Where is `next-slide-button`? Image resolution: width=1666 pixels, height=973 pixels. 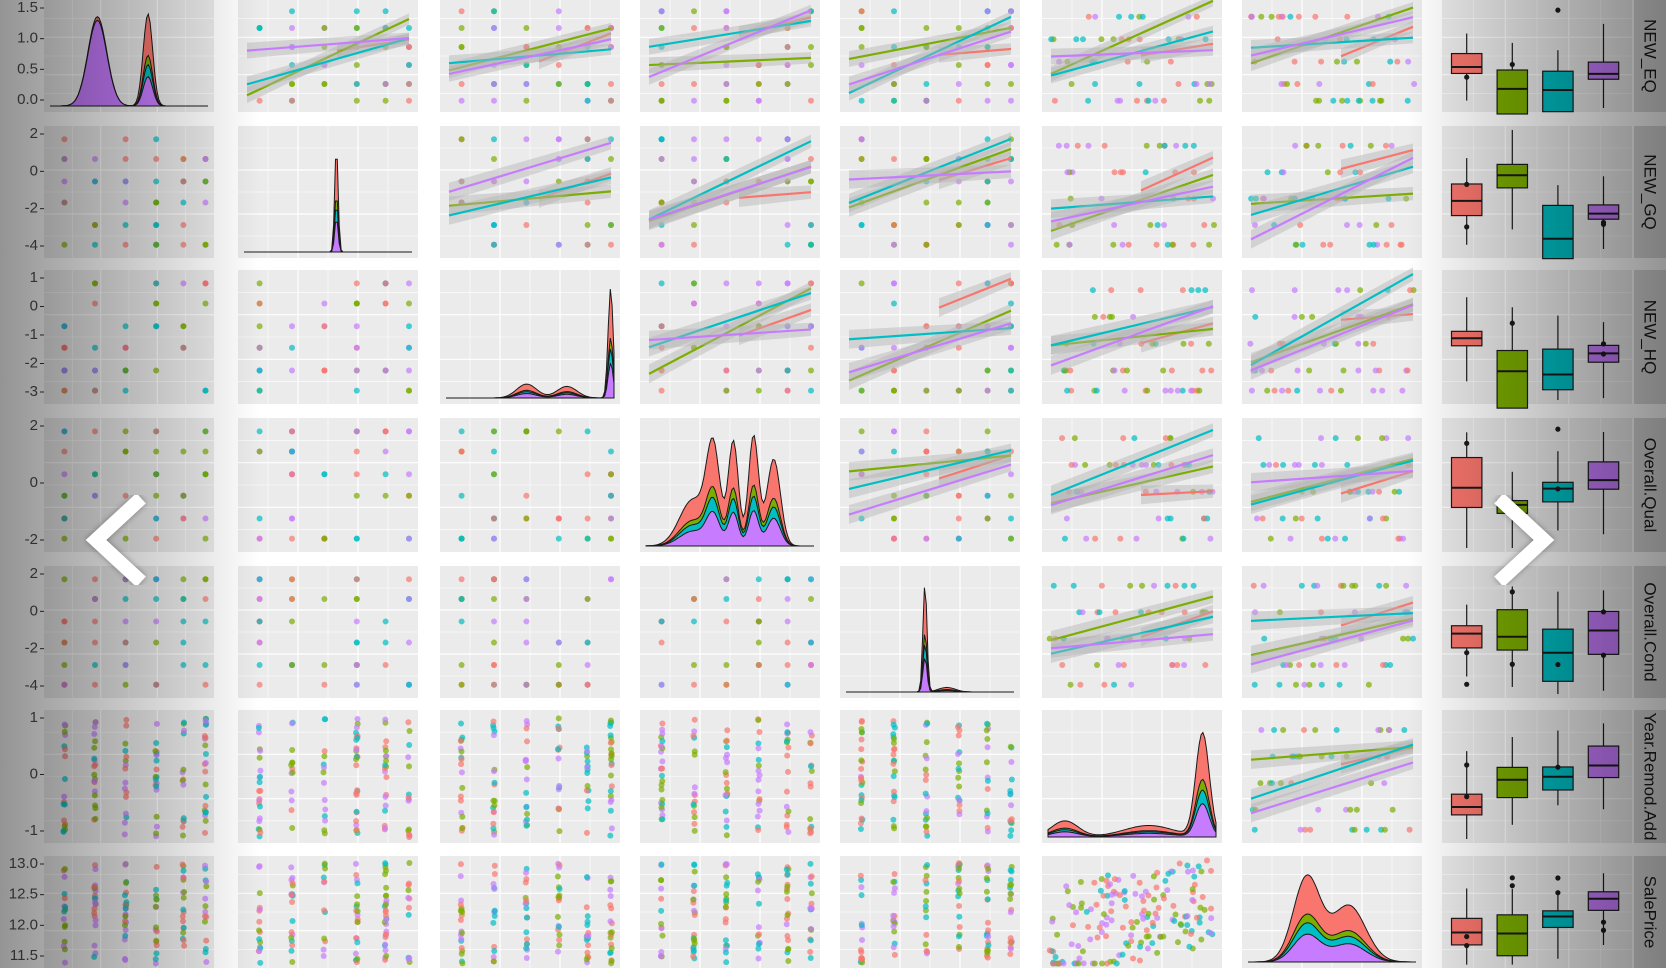 next-slide-button is located at coordinates (1522, 540).